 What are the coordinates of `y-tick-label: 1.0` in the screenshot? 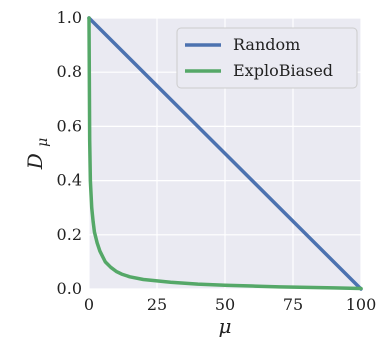 It's located at (69, 17).